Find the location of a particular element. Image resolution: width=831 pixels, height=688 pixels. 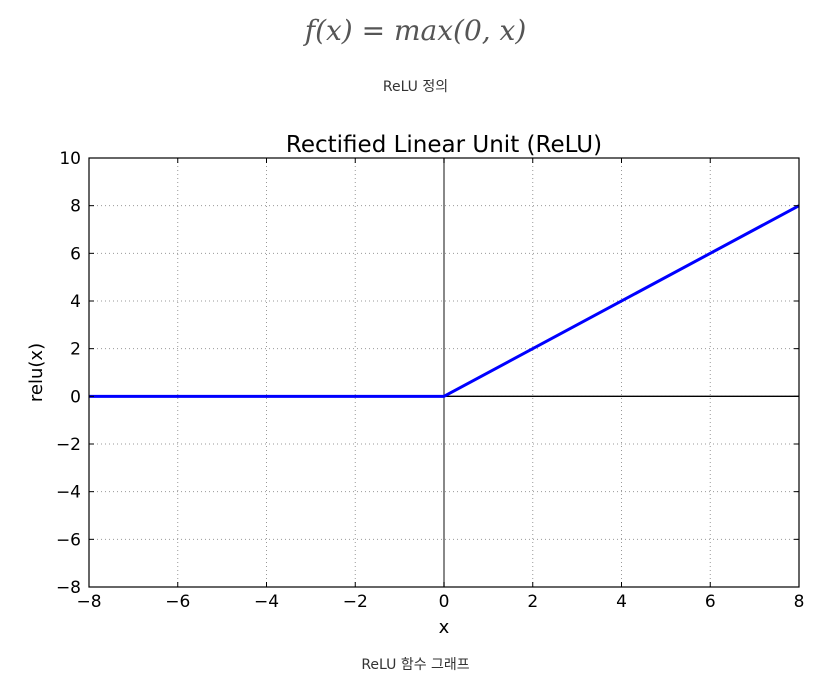

x-tick-label: −6 is located at coordinates (177, 602).